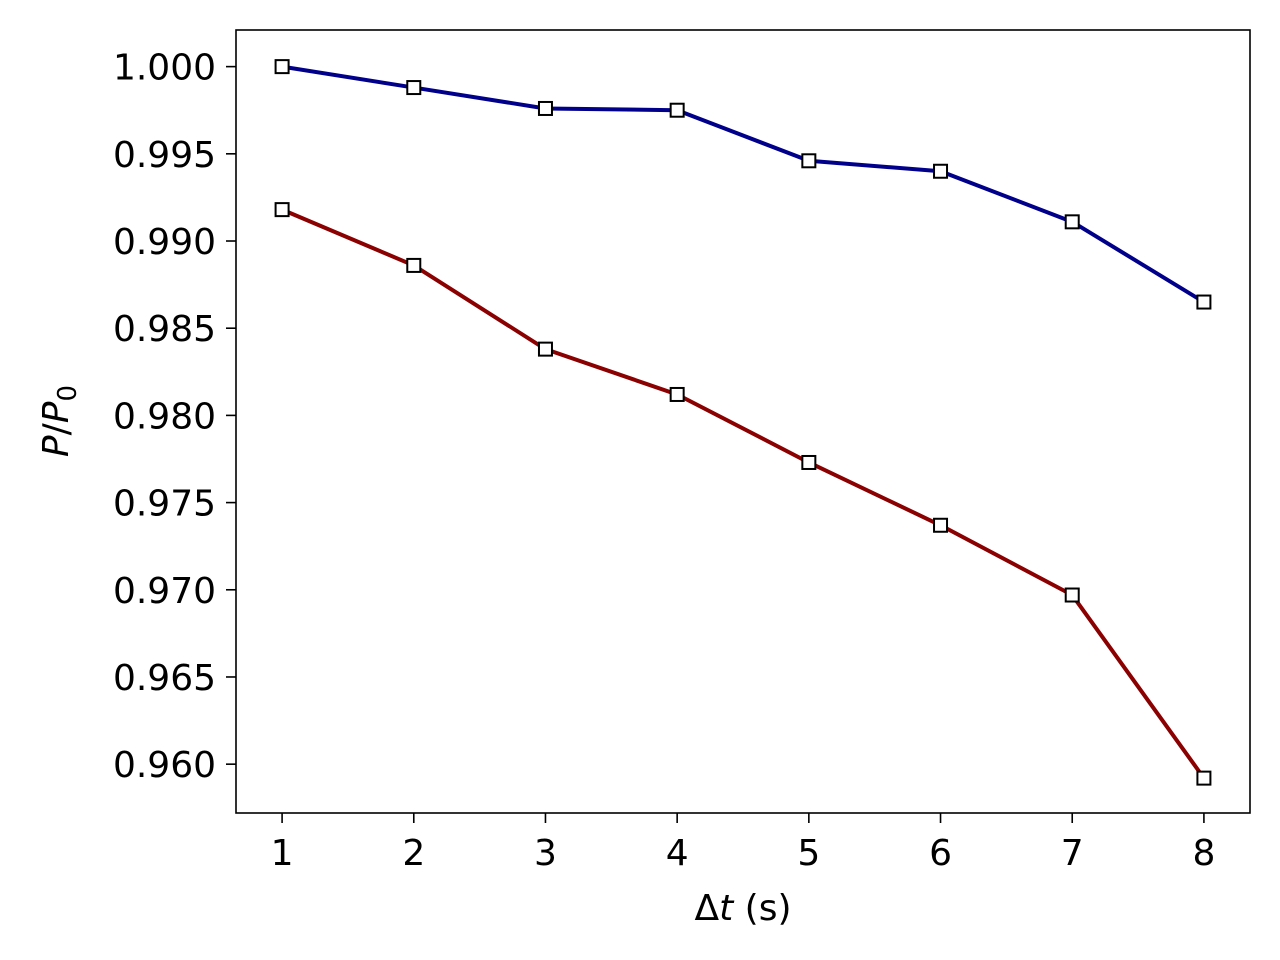  I want to click on y-axis-label-var1: P, so click(56, 446).